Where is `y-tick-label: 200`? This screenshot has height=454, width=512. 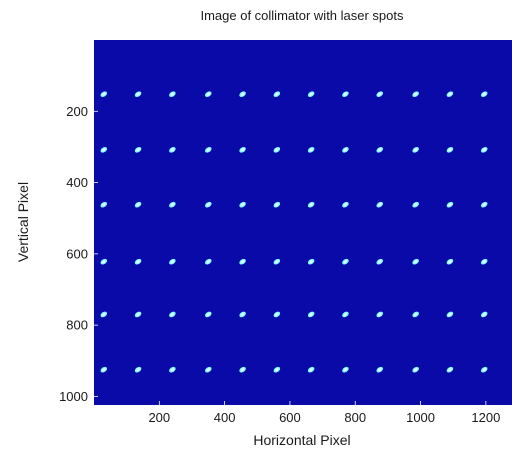 y-tick-label: 200 is located at coordinates (77, 111).